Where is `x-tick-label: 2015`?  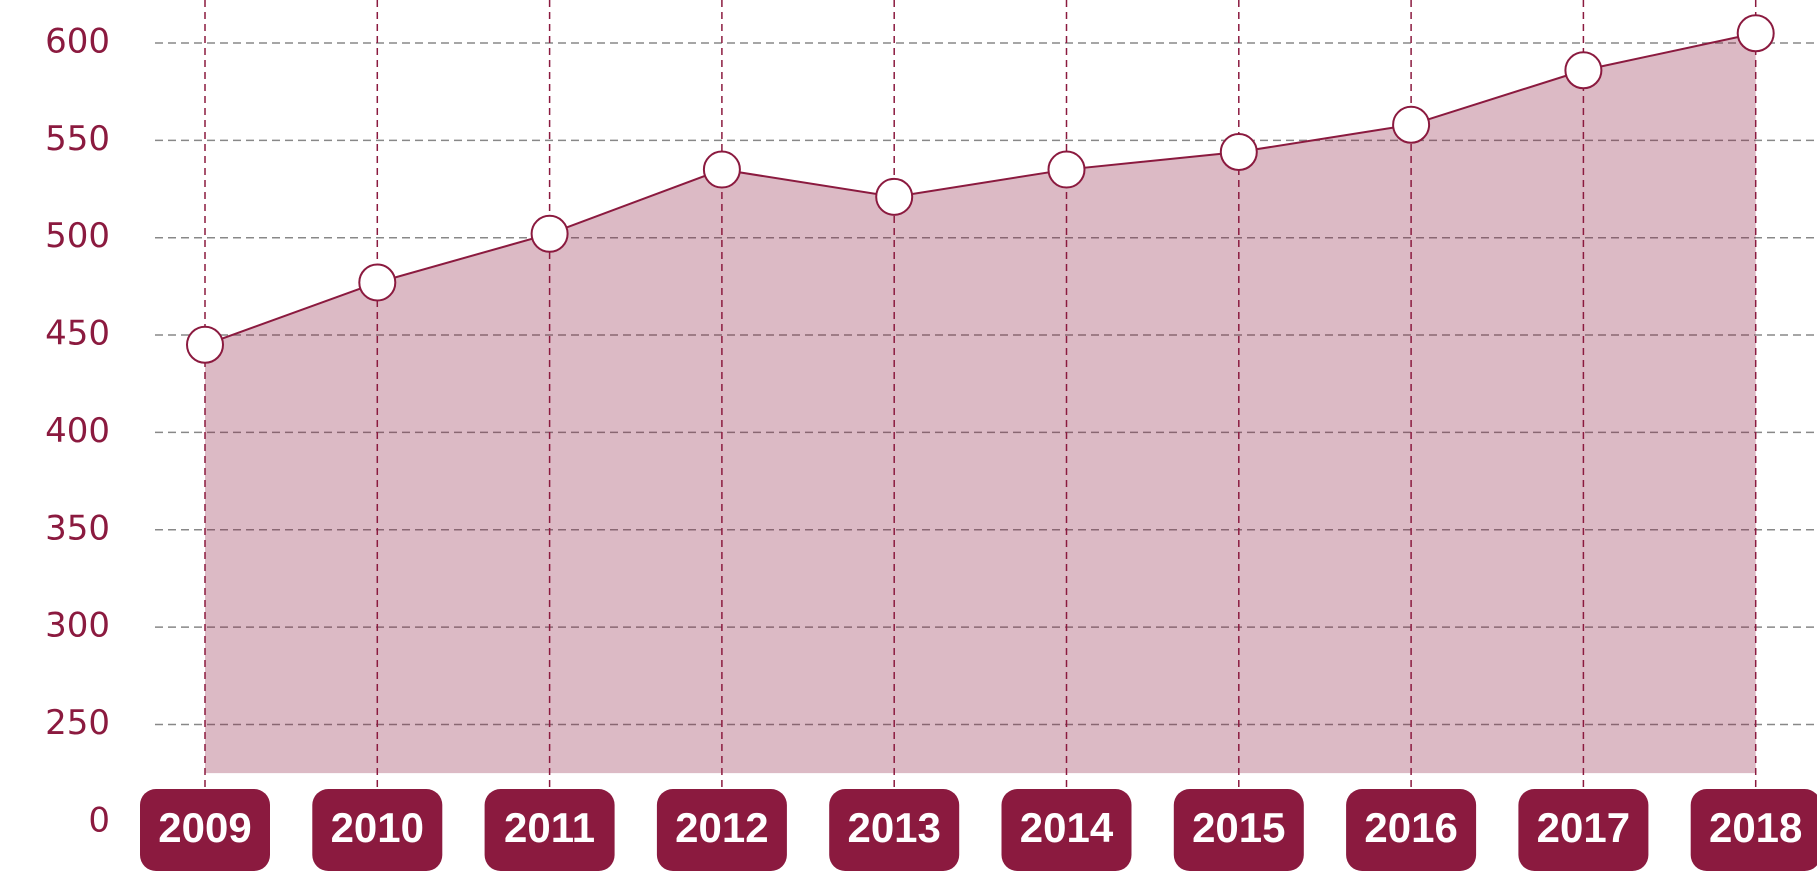
x-tick-label: 2015 is located at coordinates (1238, 827).